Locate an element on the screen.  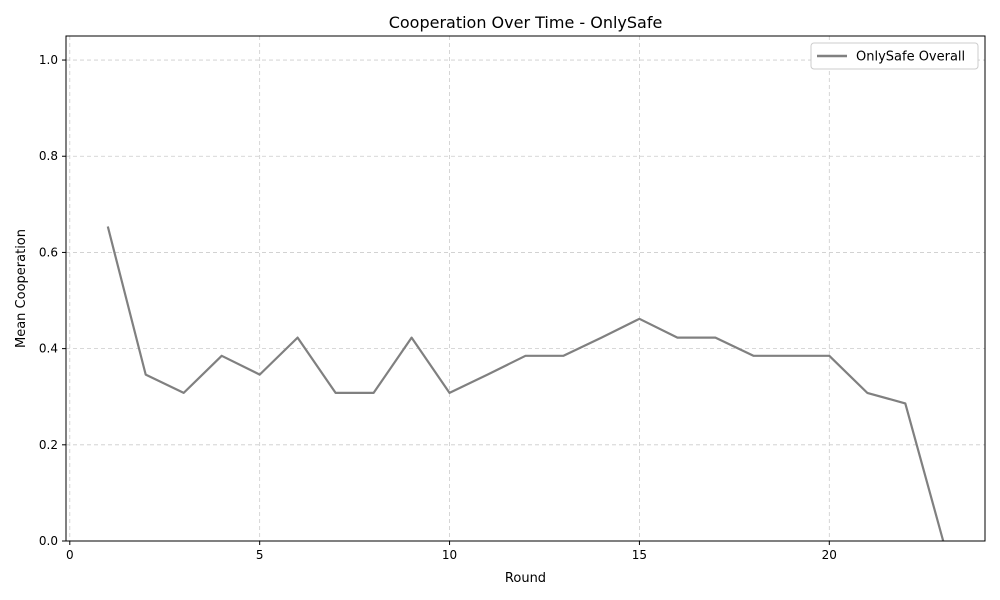
legend: OnlySafe Overall is located at coordinates (894, 56).